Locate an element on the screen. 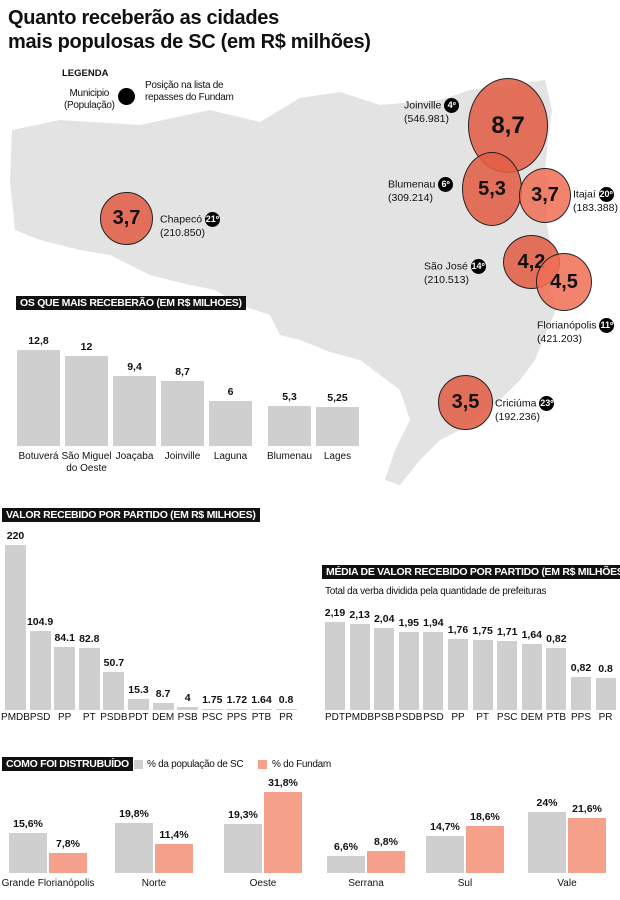 The height and width of the screenshot is (900, 620). rank-badge: 11º is located at coordinates (607, 325).